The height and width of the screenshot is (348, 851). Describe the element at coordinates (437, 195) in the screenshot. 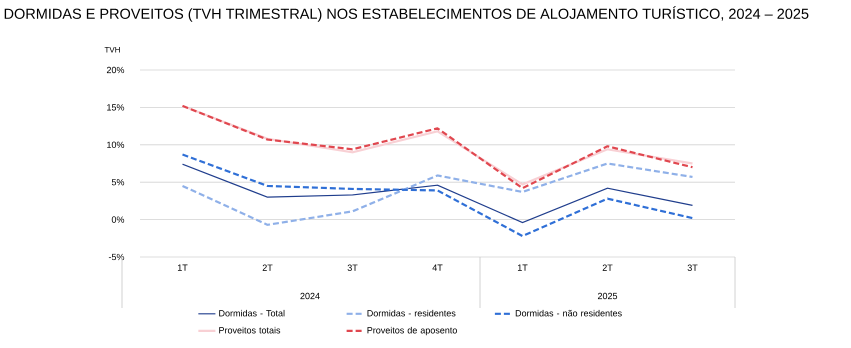

I see `line-series` at that location.